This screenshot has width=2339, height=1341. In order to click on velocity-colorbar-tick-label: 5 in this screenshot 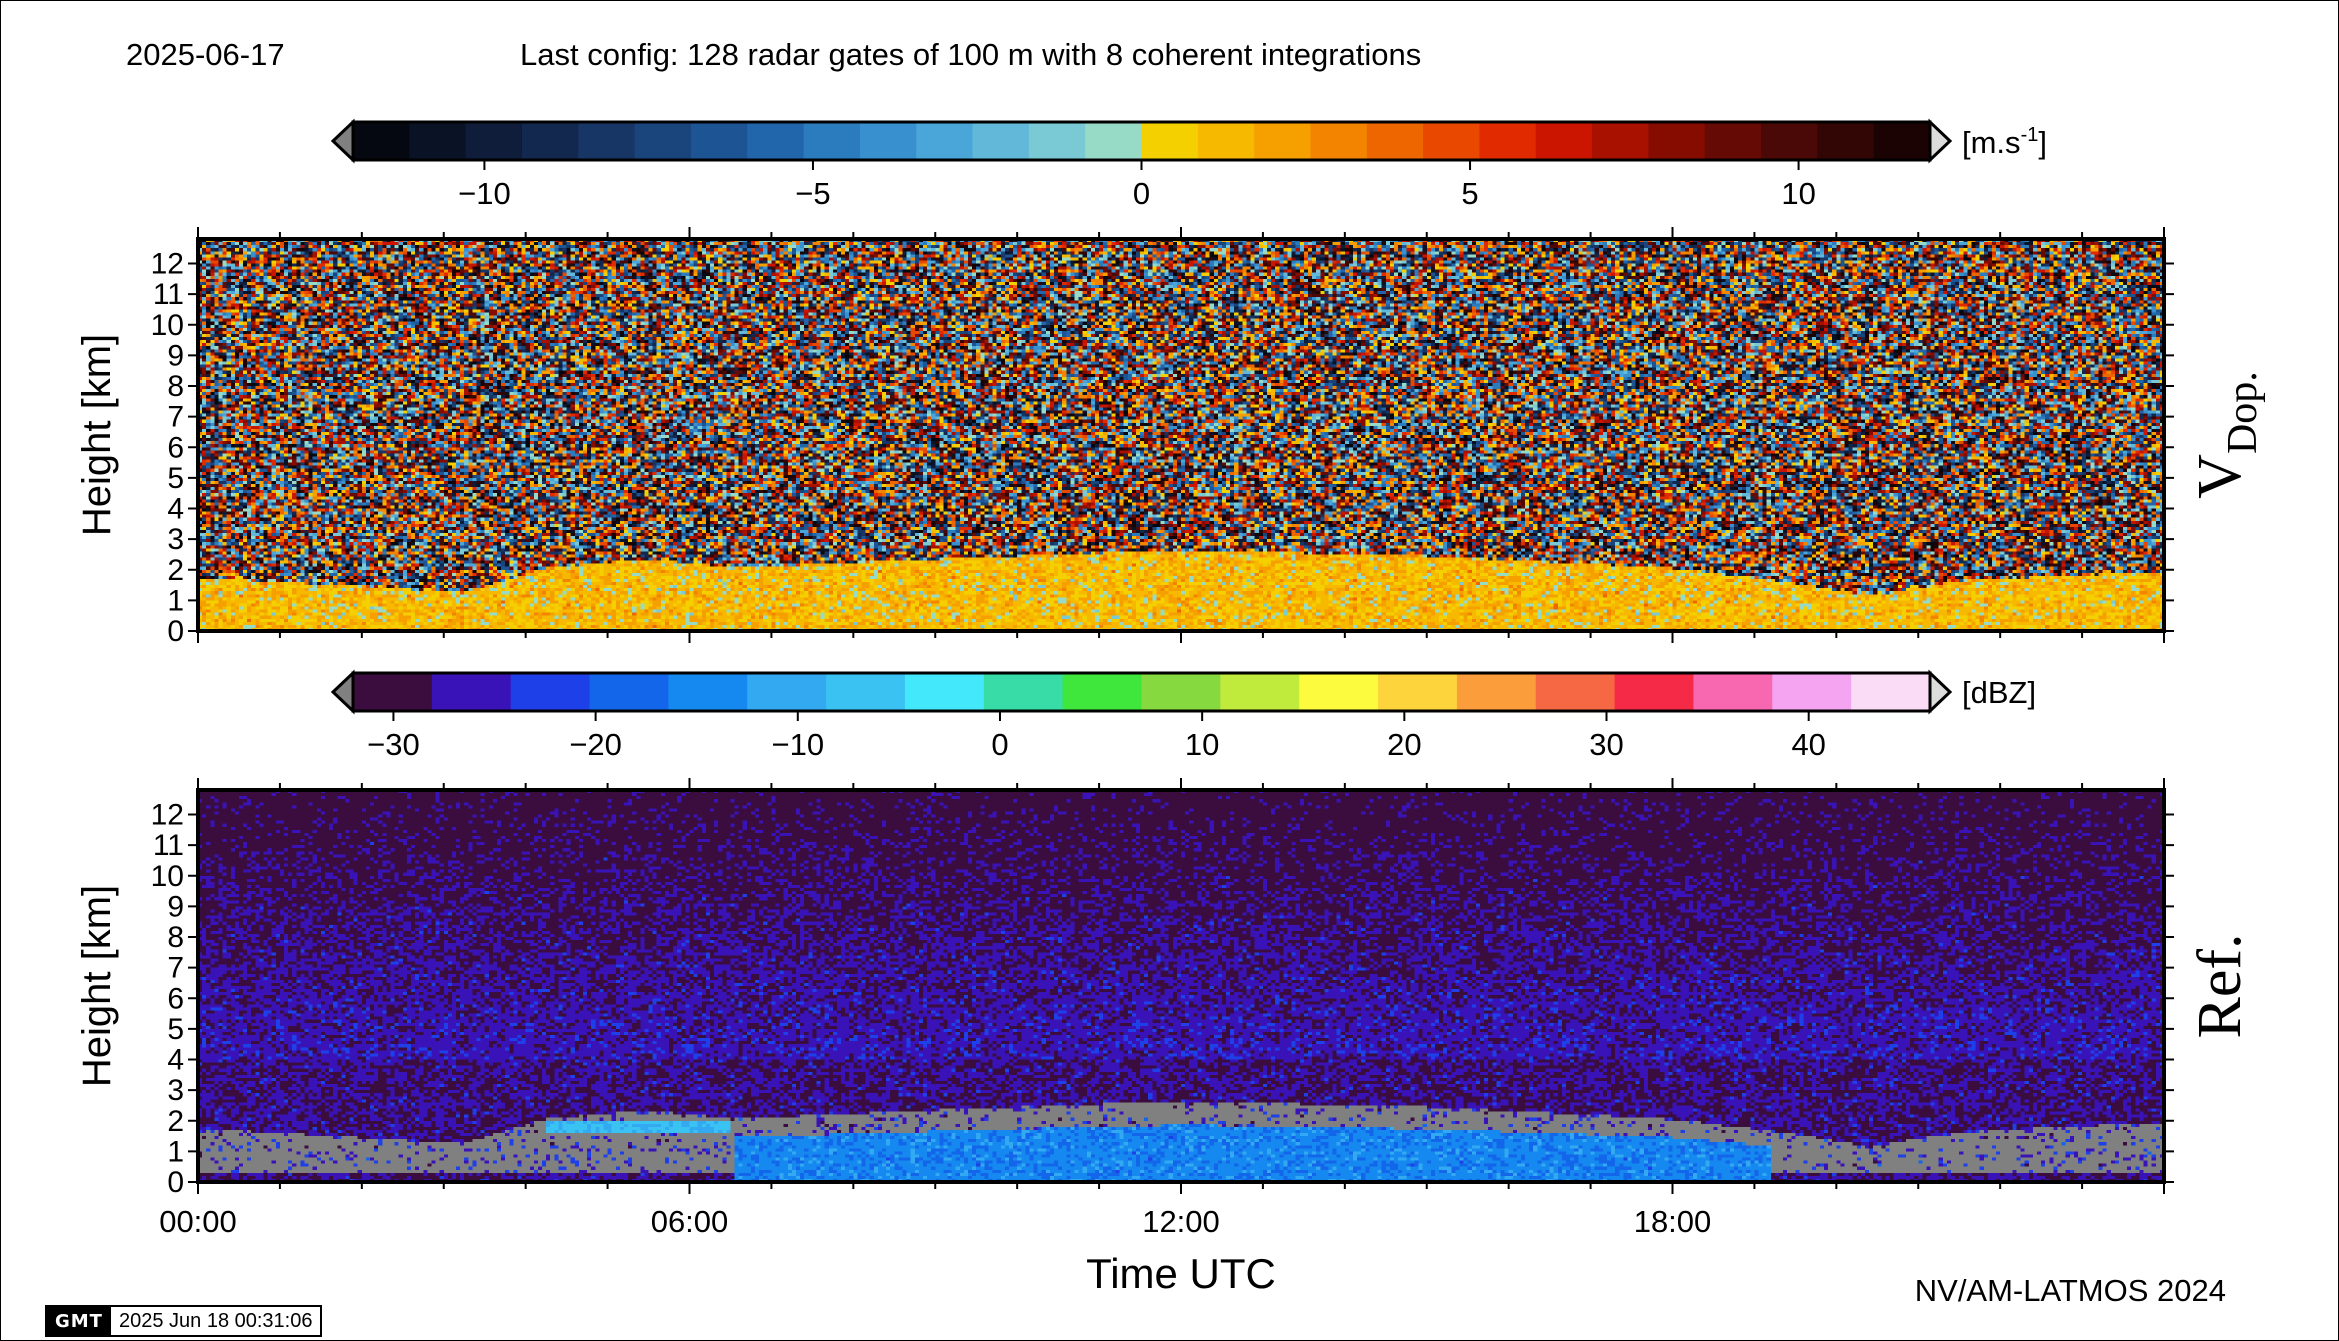, I will do `click(1469, 193)`.